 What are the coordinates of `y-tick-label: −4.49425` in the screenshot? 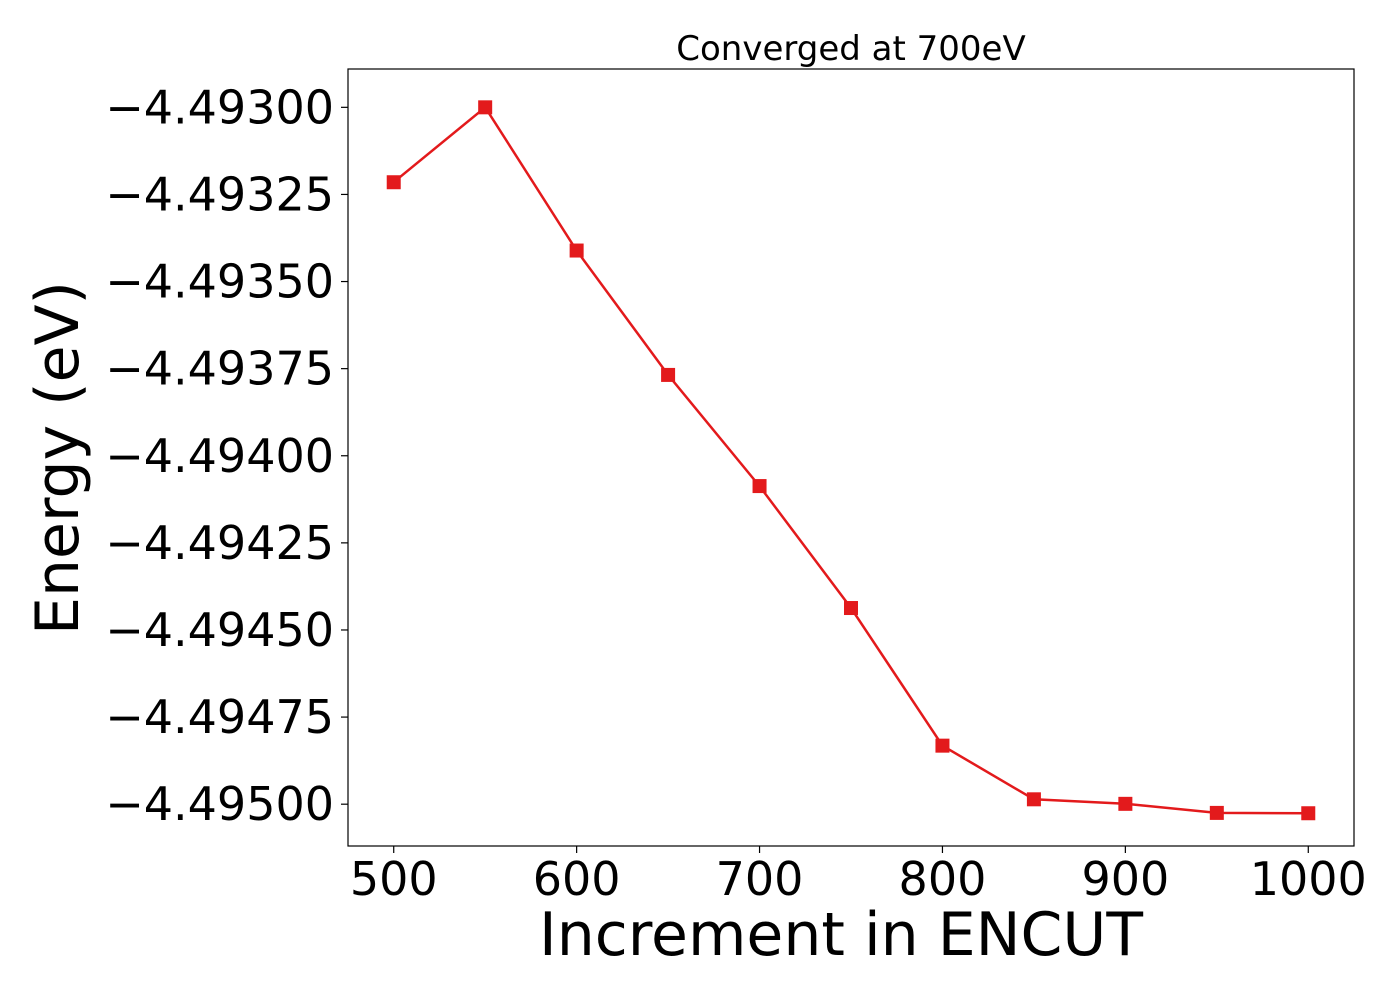 It's located at (219, 543).